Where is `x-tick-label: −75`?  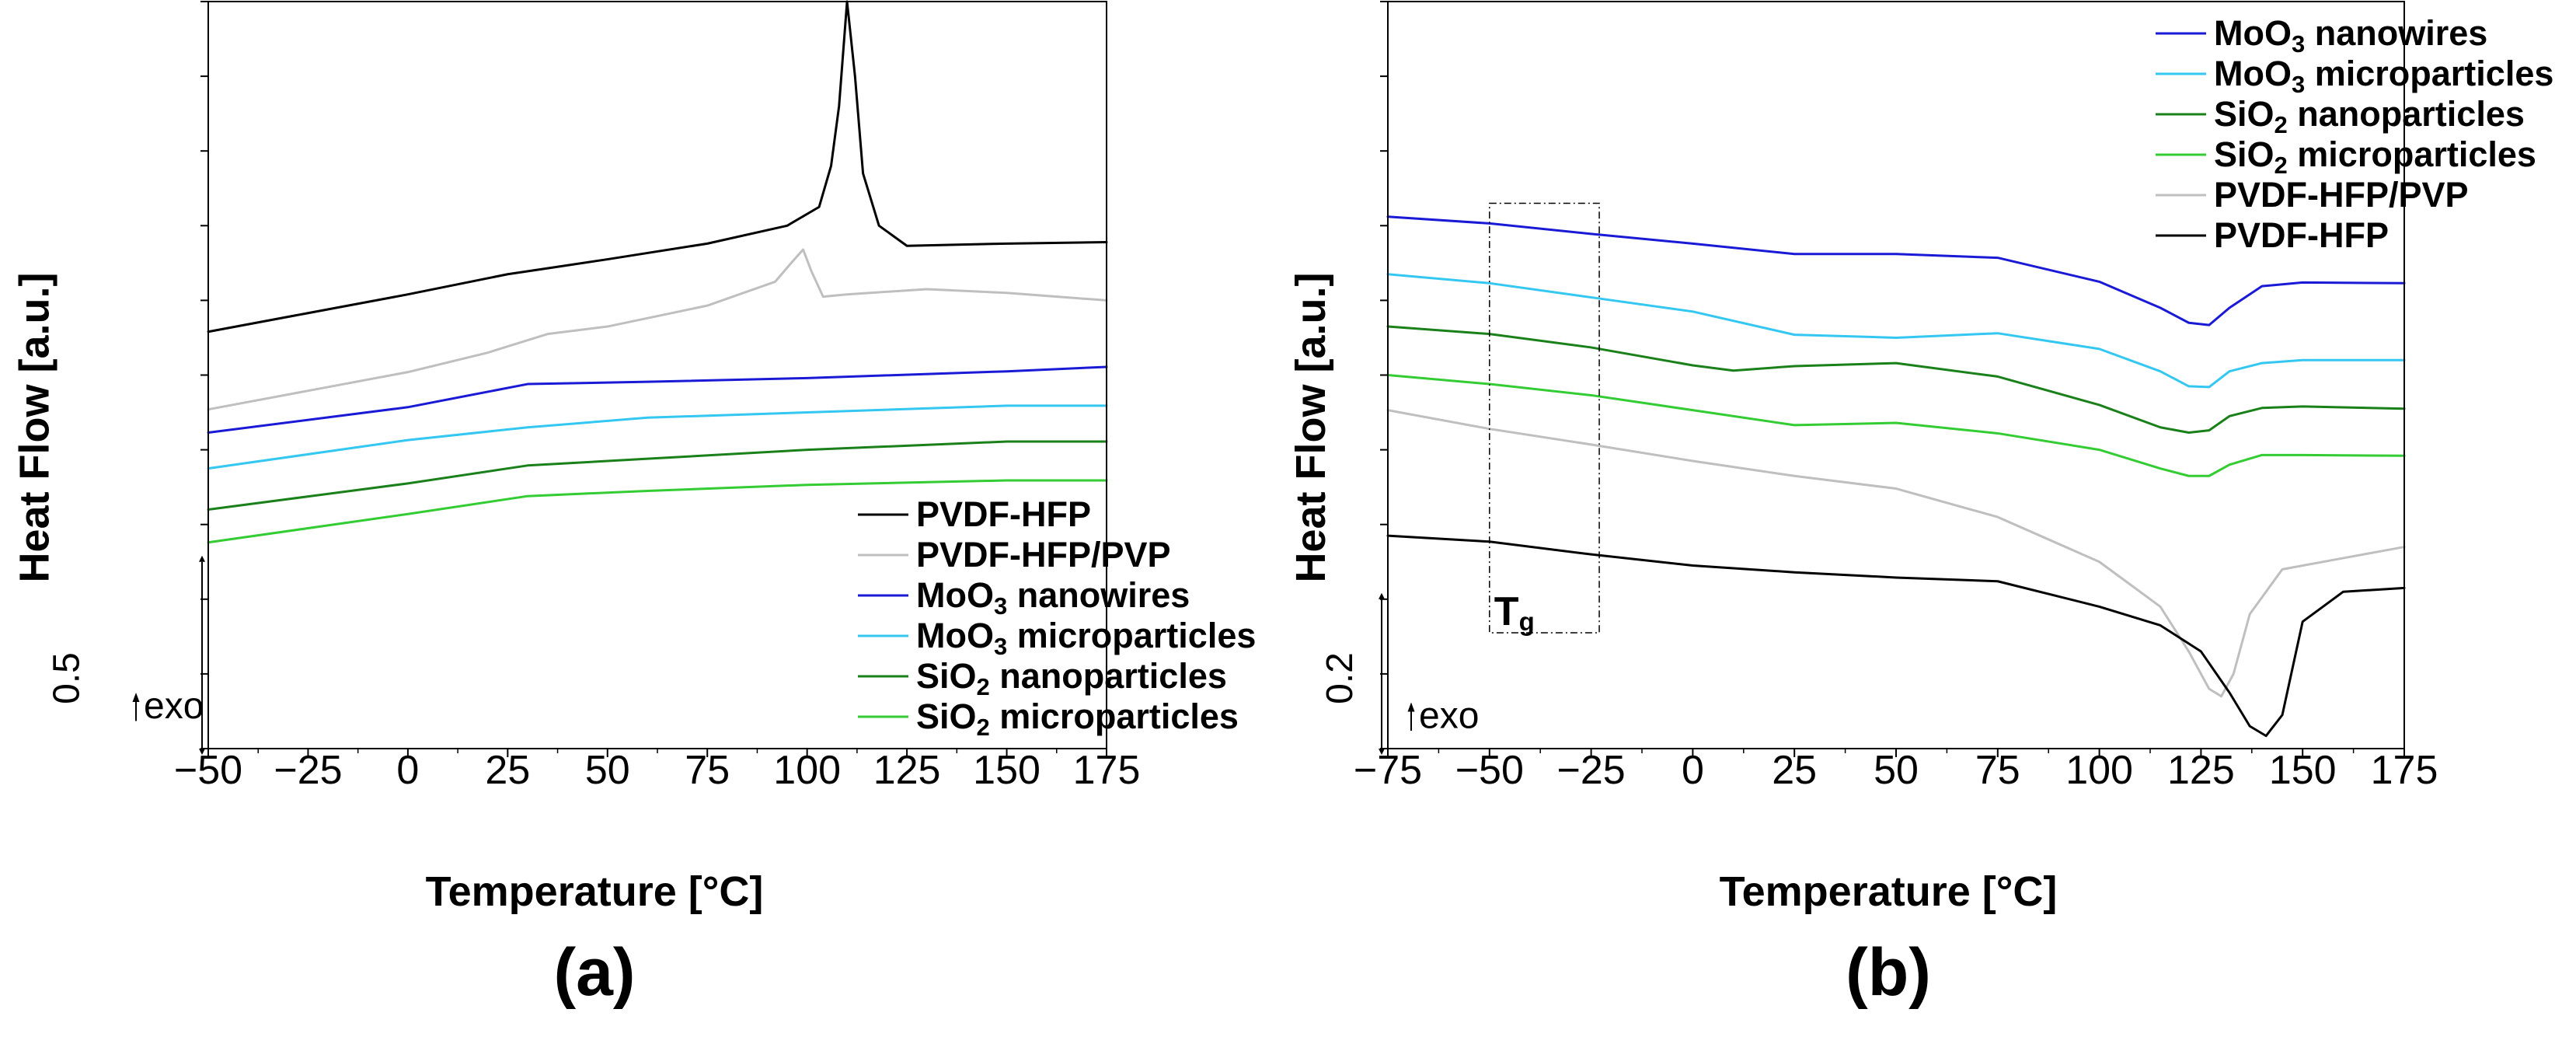
x-tick-label: −75 is located at coordinates (1388, 770).